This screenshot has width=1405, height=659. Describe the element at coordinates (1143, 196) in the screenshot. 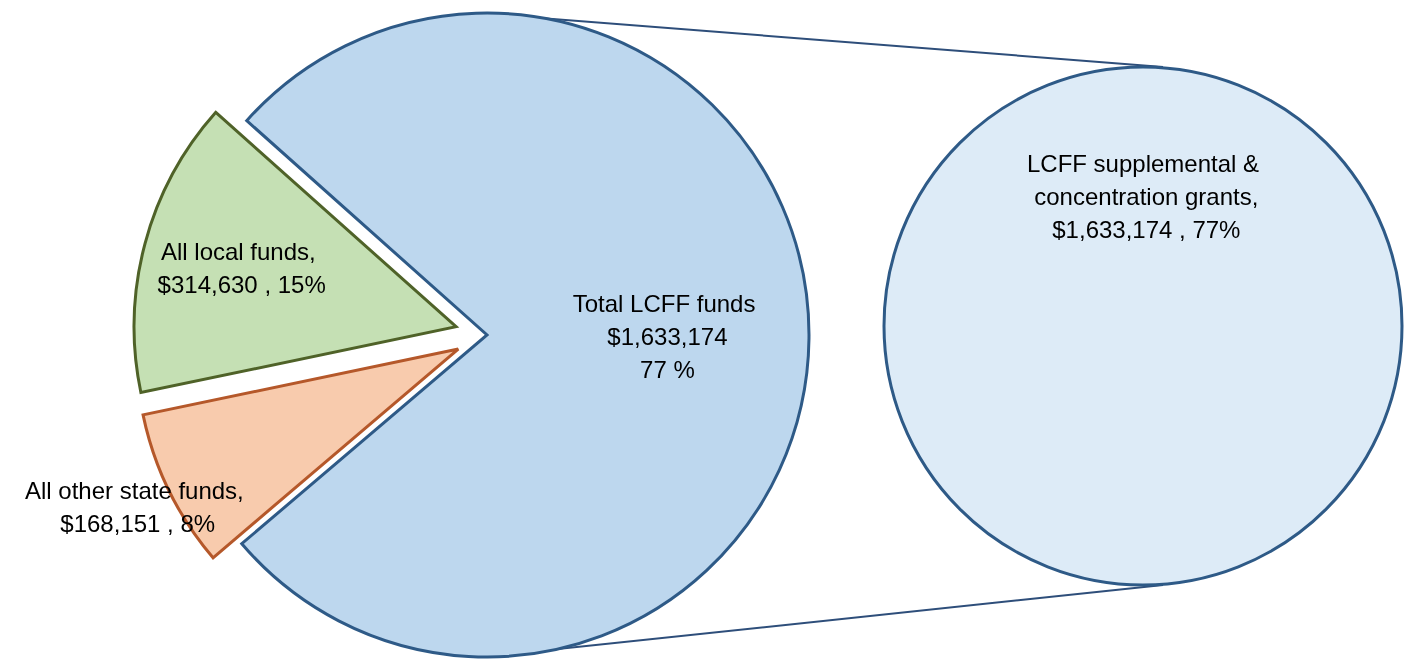

I see `data-label: LCFF supplemental & concentration grants, $1,633,174 , 77%` at that location.